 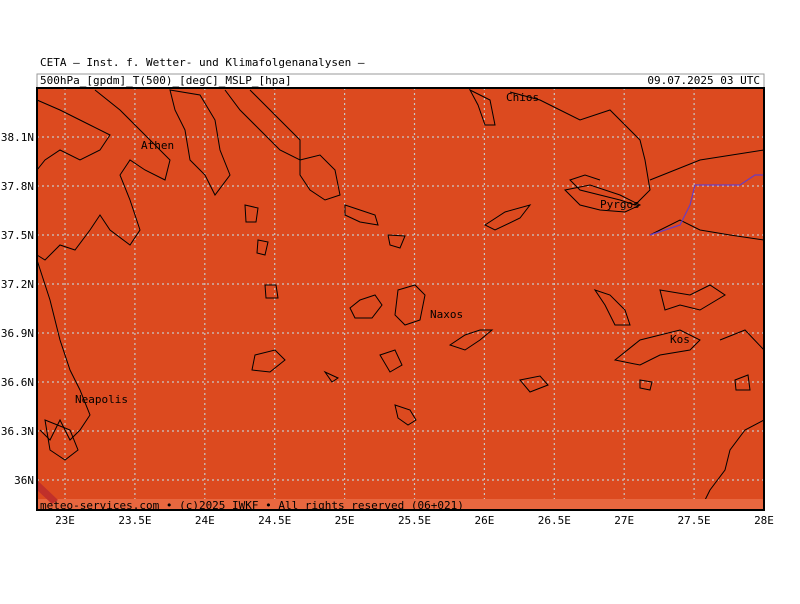 What do you see at coordinates (703, 80) in the screenshot?
I see `header-datetime: 09.07.2025 03 UTC` at bounding box center [703, 80].